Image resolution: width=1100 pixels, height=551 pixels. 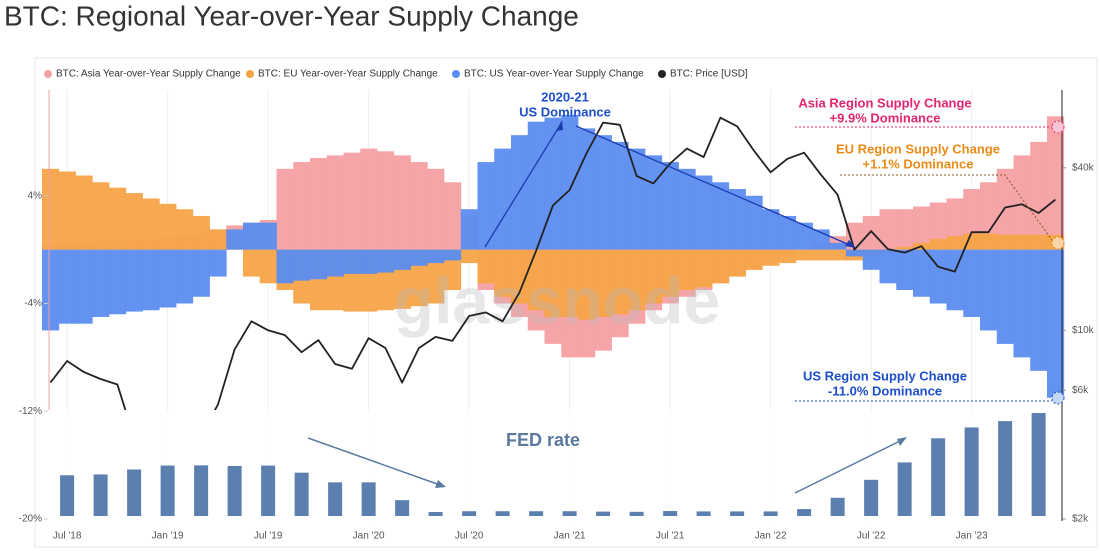 I want to click on annotation: +9.9% Dominance, so click(x=885, y=117).